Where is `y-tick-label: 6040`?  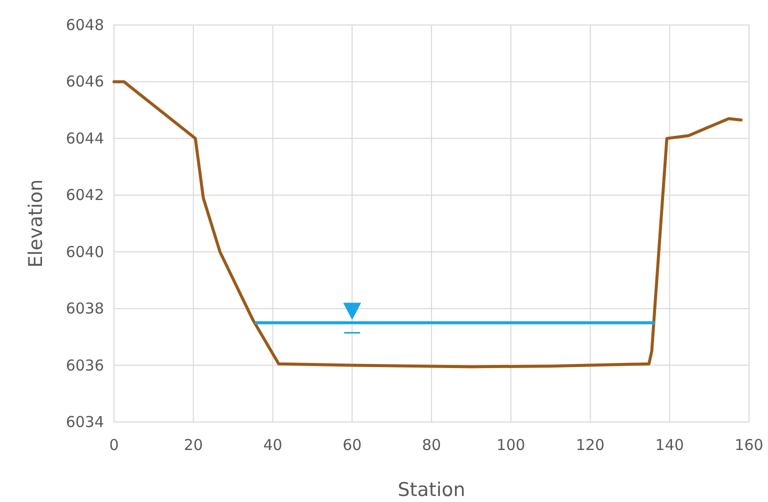 y-tick-label: 6040 is located at coordinates (85, 251).